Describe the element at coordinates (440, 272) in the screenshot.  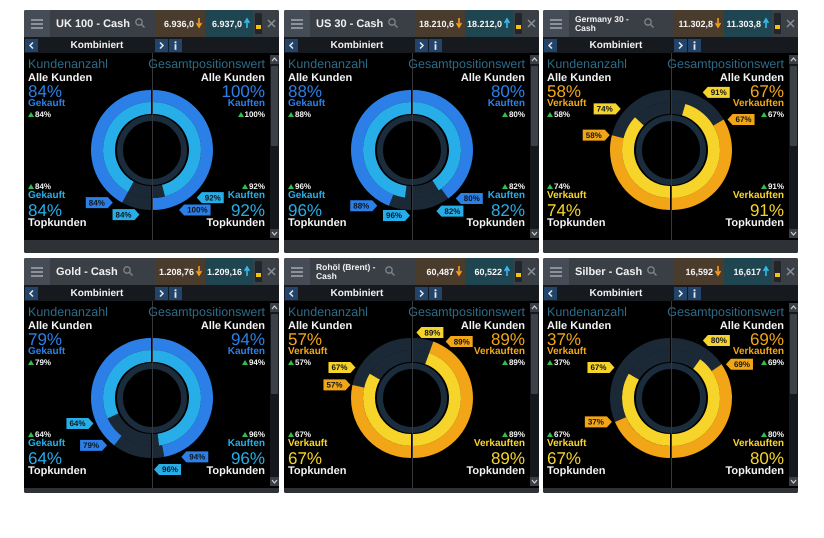
I see `text: 60,487` at that location.